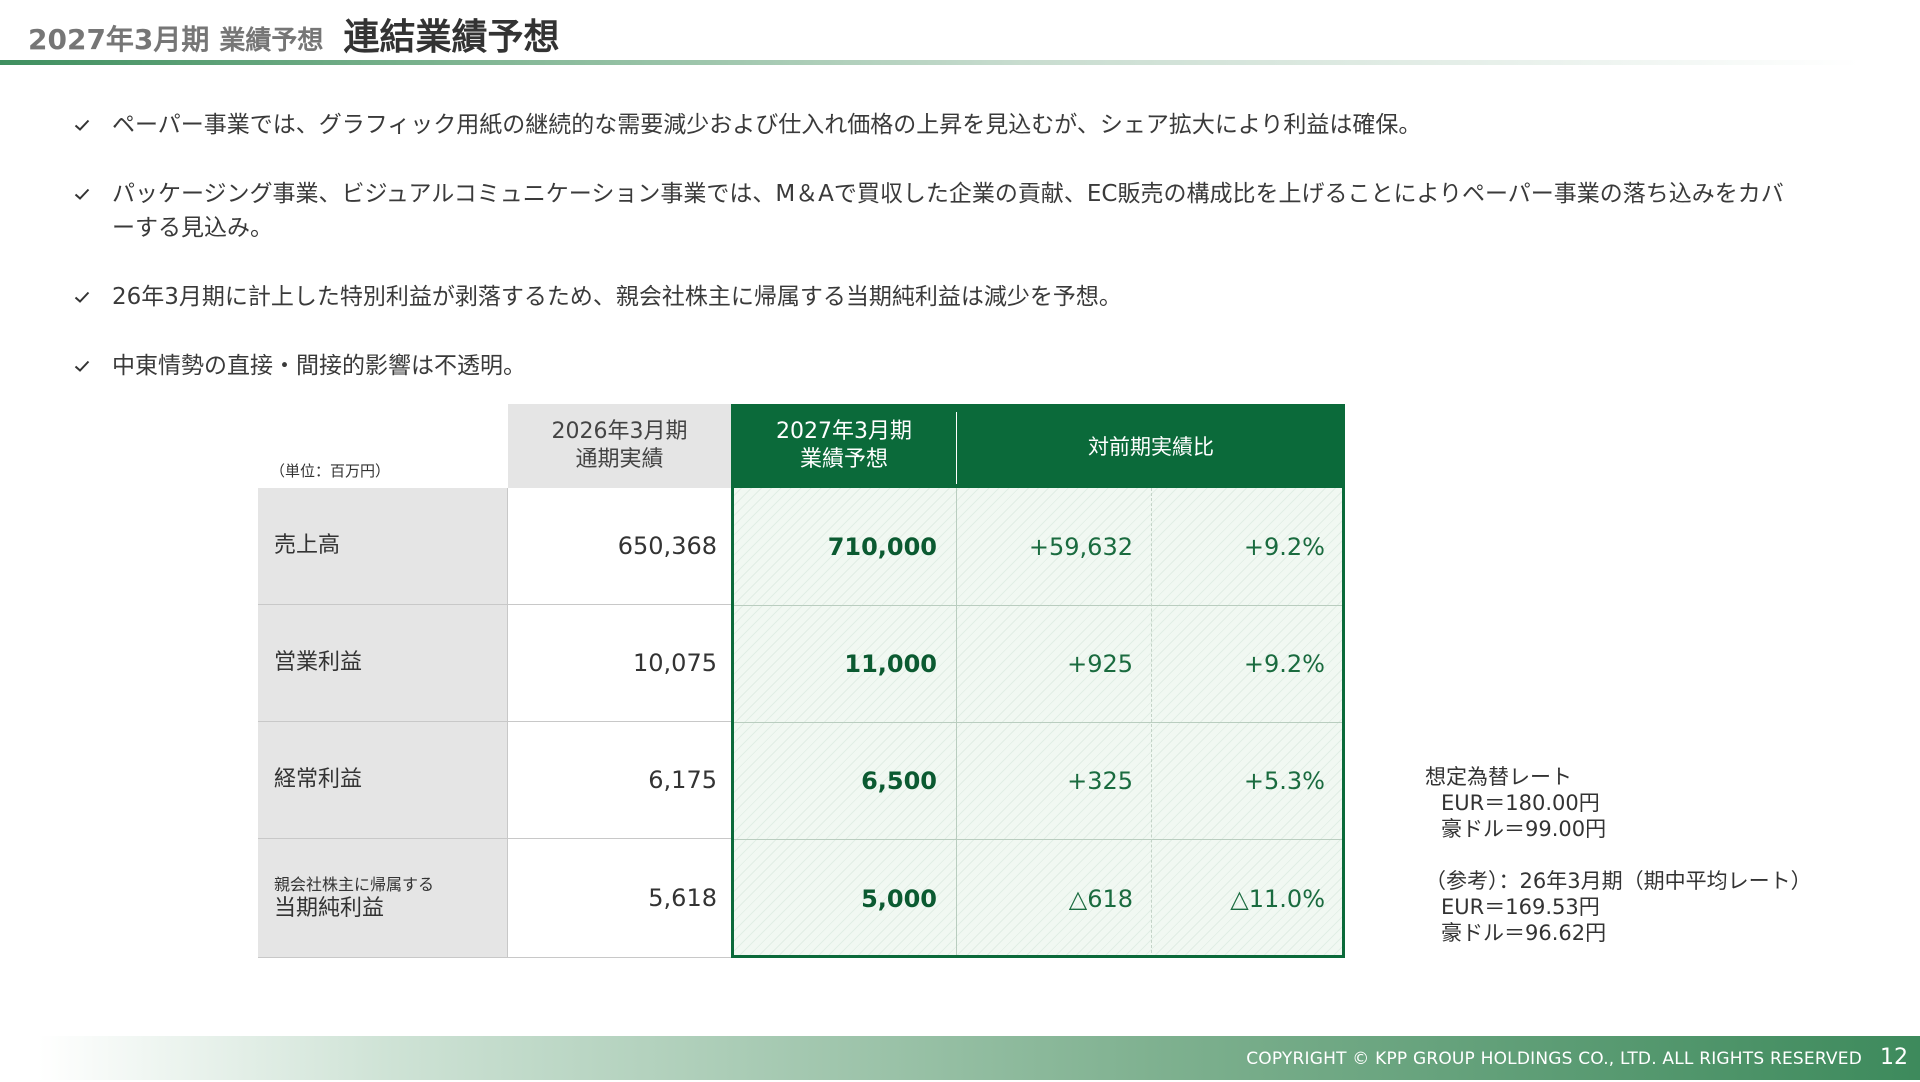  Describe the element at coordinates (956, 448) in the screenshot. I see `header-divider` at that location.